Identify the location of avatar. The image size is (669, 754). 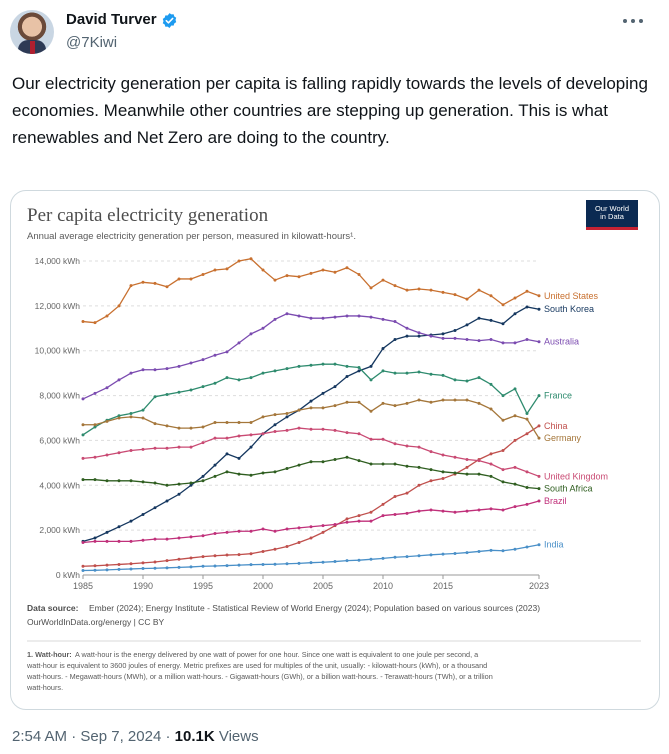
(32, 32).